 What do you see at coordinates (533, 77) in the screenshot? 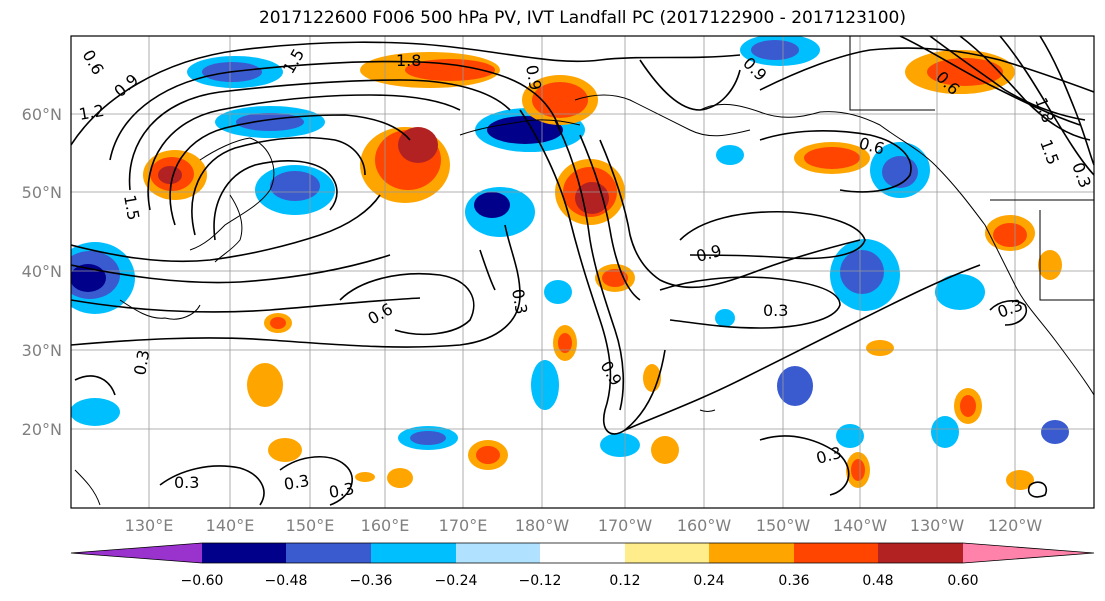
I see `contour-label: 0.9` at bounding box center [533, 77].